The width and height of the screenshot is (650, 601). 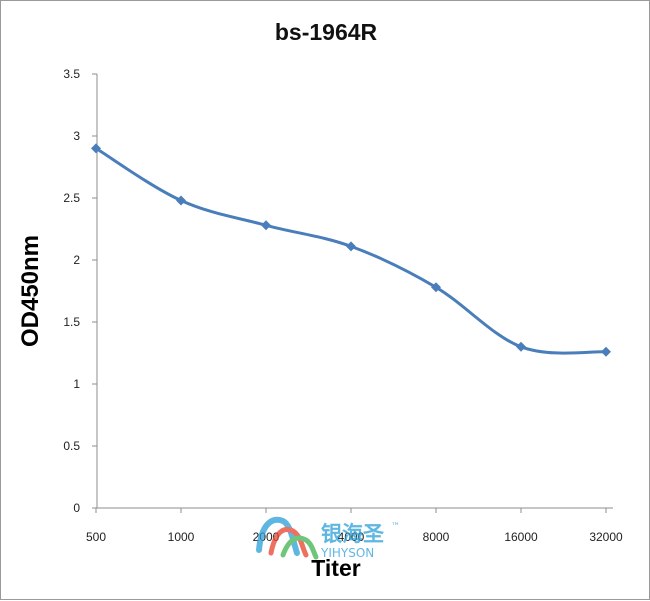 I want to click on y-tick-label: 1.5, so click(x=71, y=322).